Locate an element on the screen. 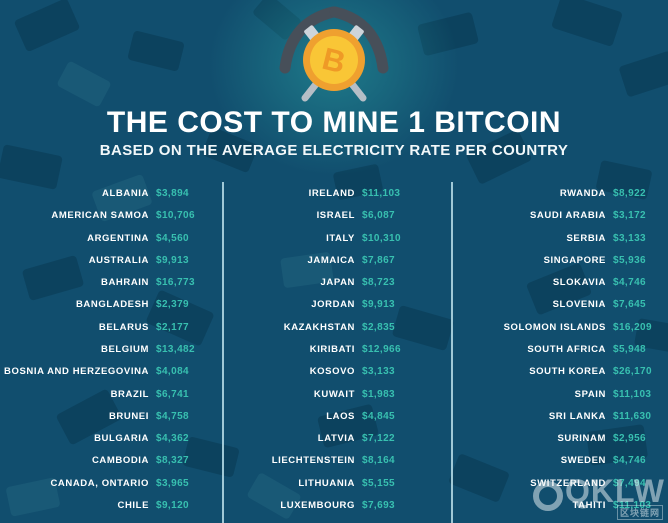 This screenshot has width=668, height=523. table-row: LAOS $4,845 is located at coordinates (338, 416).